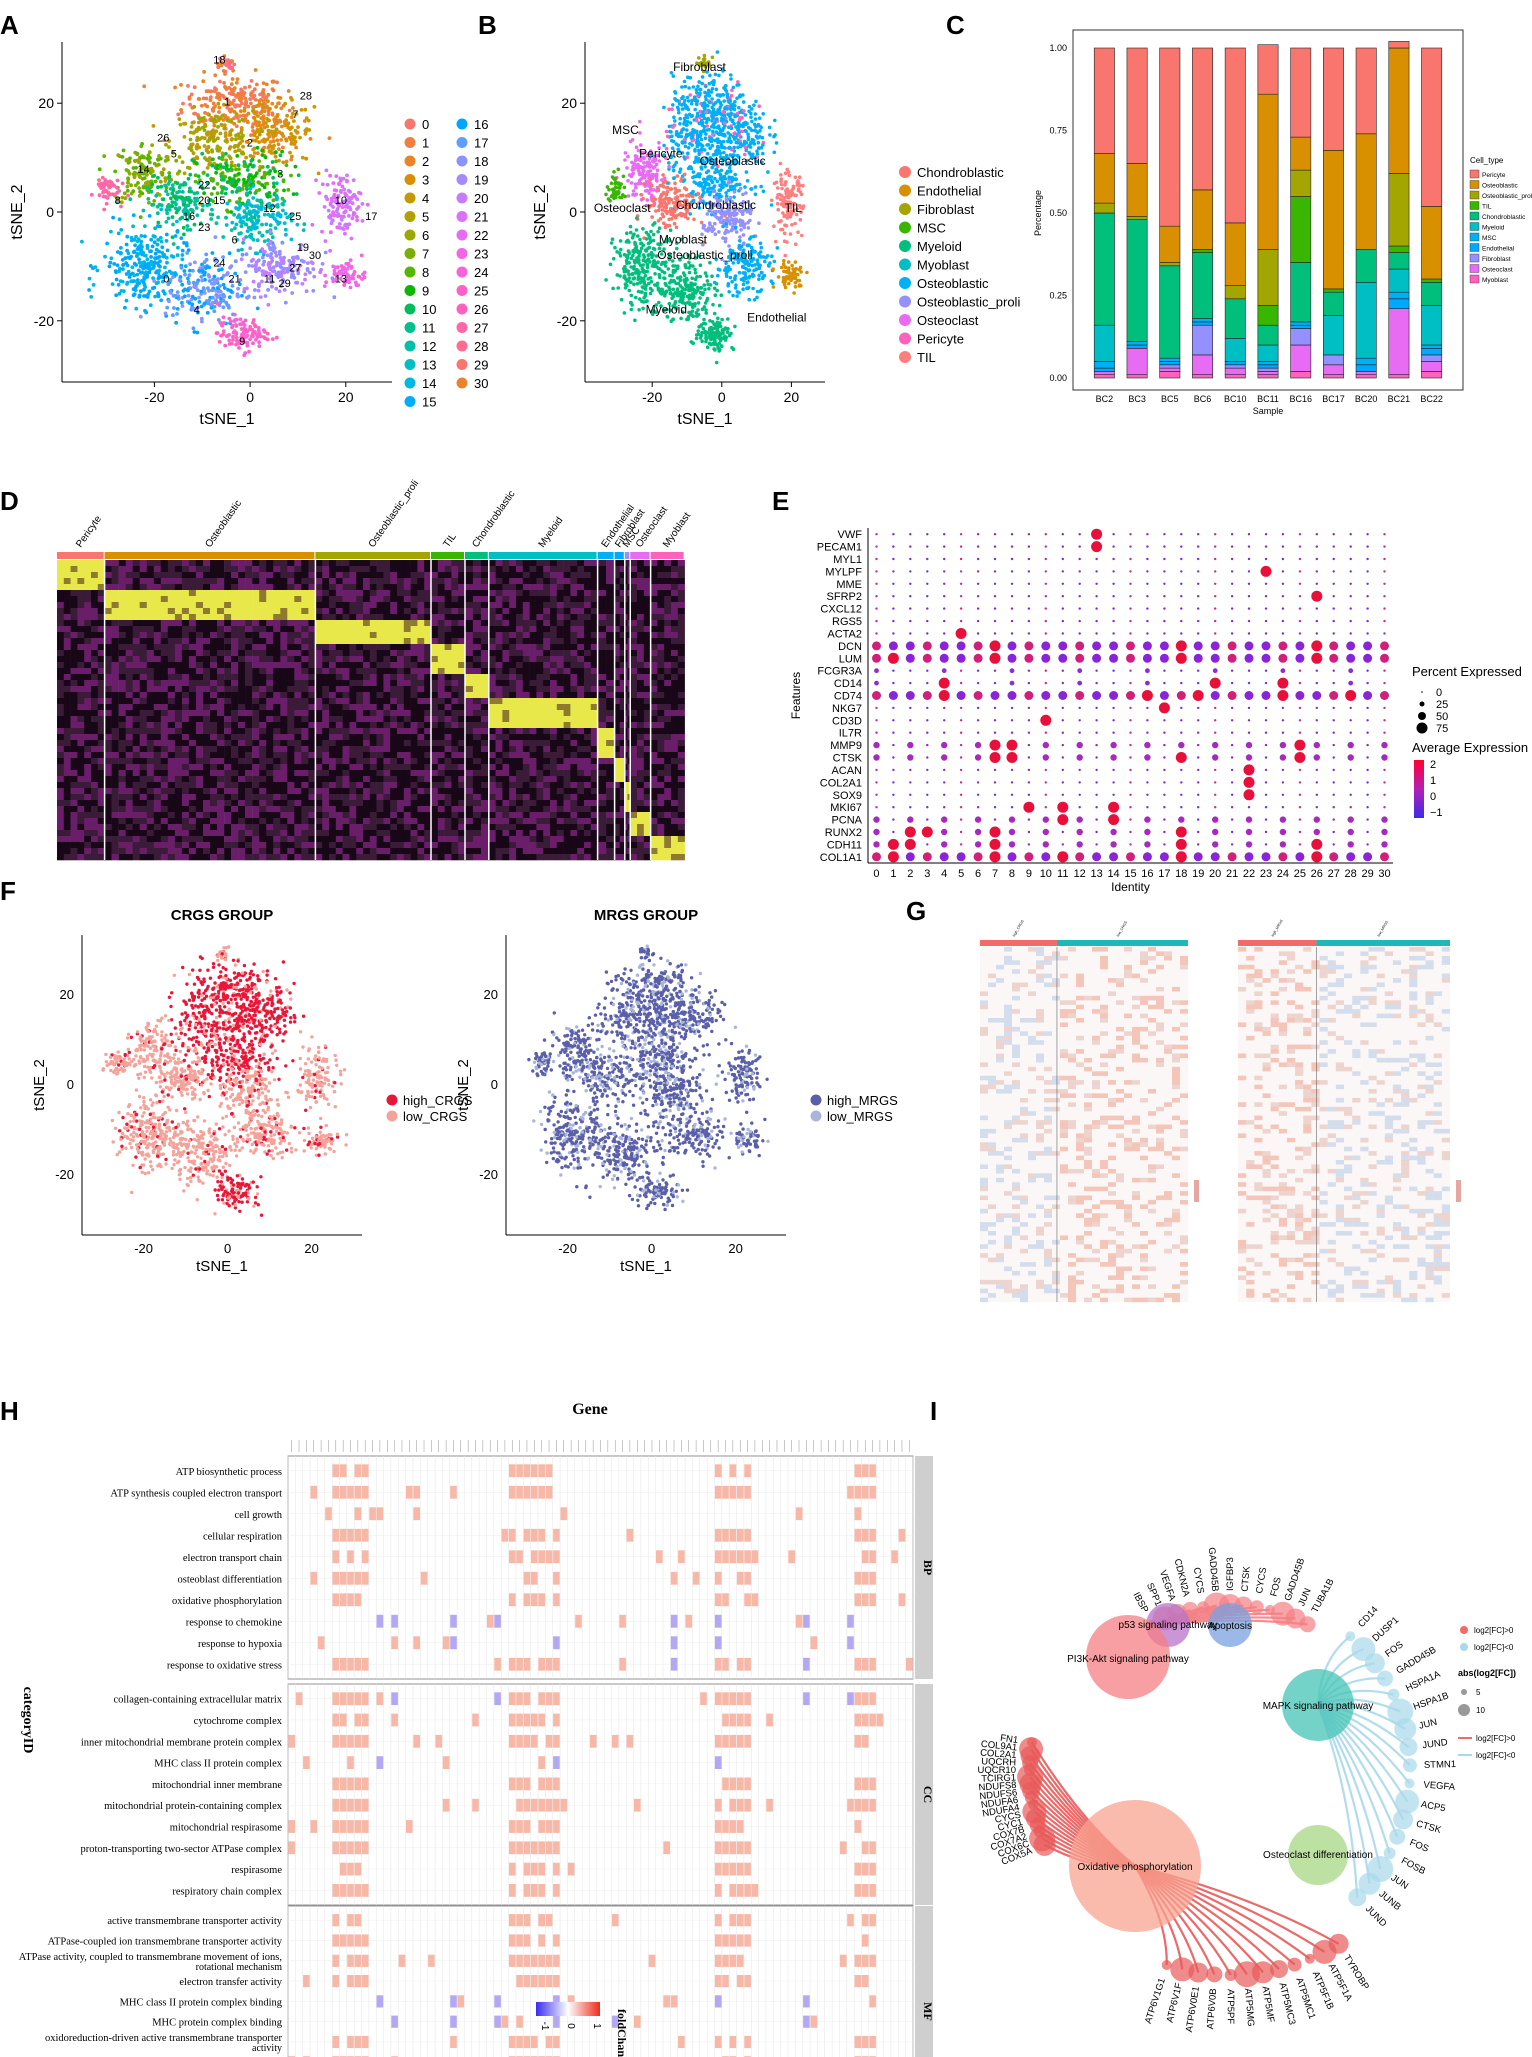 This screenshot has height=2057, width=1532. What do you see at coordinates (118, 201) in the screenshot?
I see `cluster-label: 8` at bounding box center [118, 201].